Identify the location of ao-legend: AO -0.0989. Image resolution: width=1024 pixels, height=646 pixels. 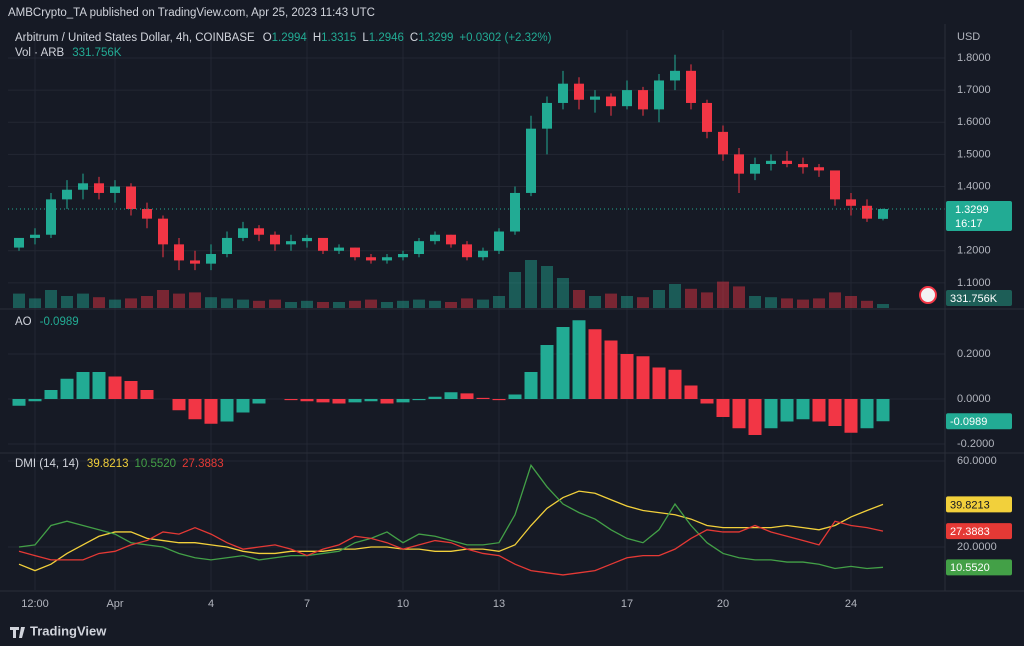
(47, 322).